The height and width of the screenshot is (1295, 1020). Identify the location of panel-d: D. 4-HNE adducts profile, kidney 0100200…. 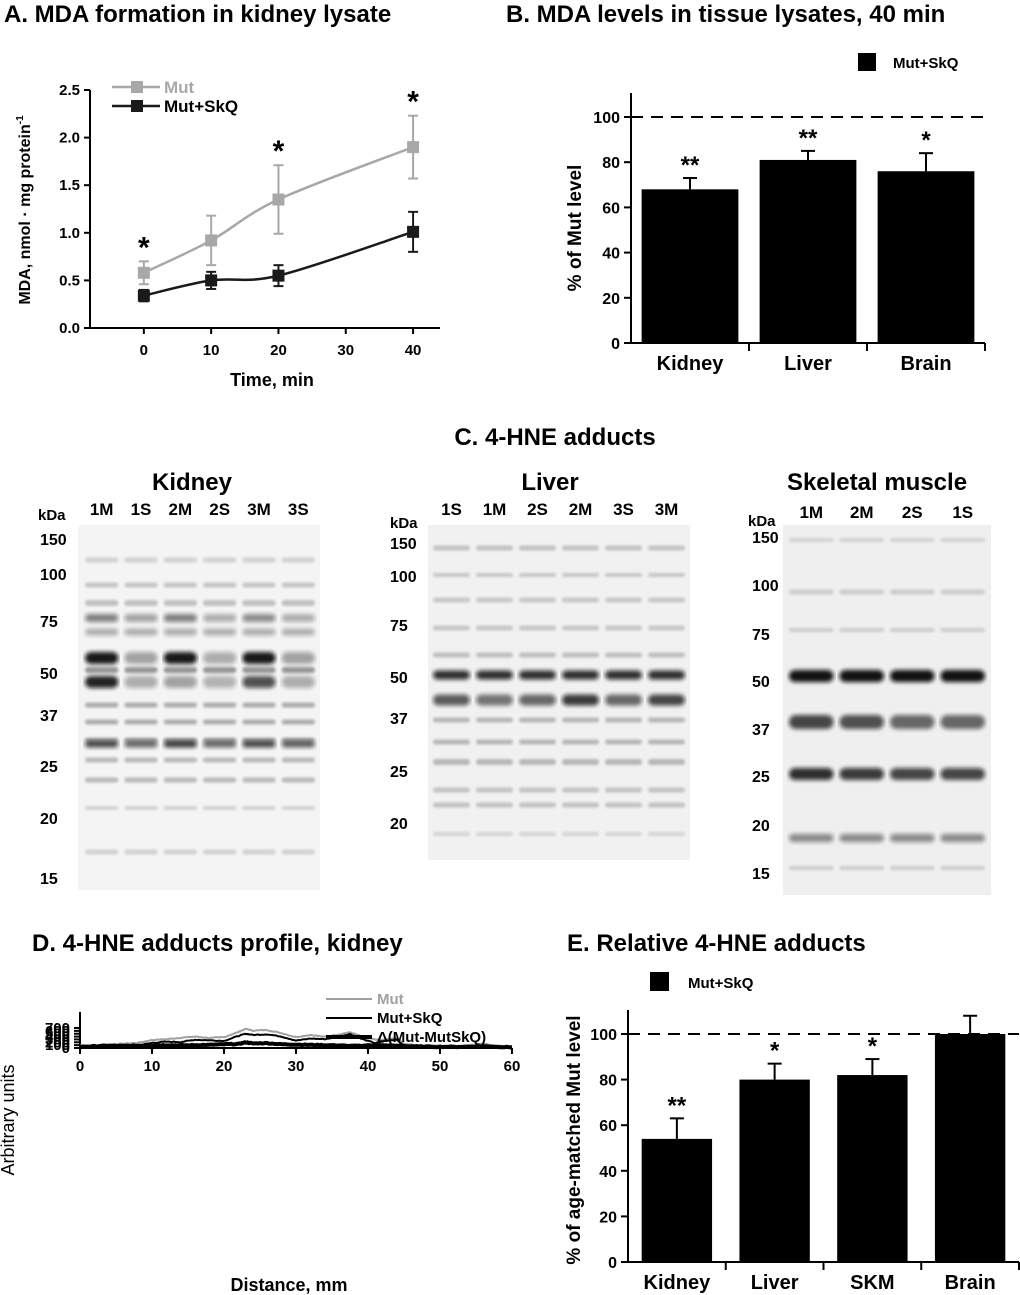
(260, 1112).